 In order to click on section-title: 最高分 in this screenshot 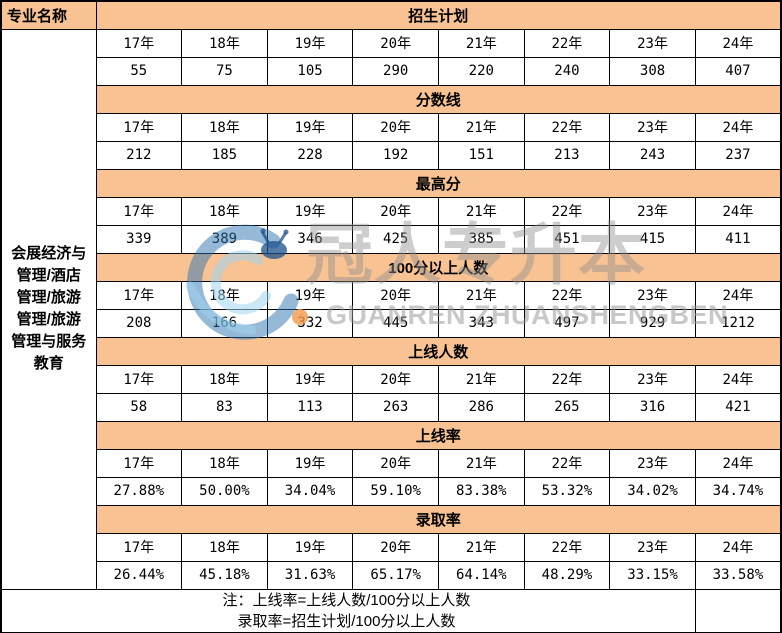, I will do `click(438, 183)`.